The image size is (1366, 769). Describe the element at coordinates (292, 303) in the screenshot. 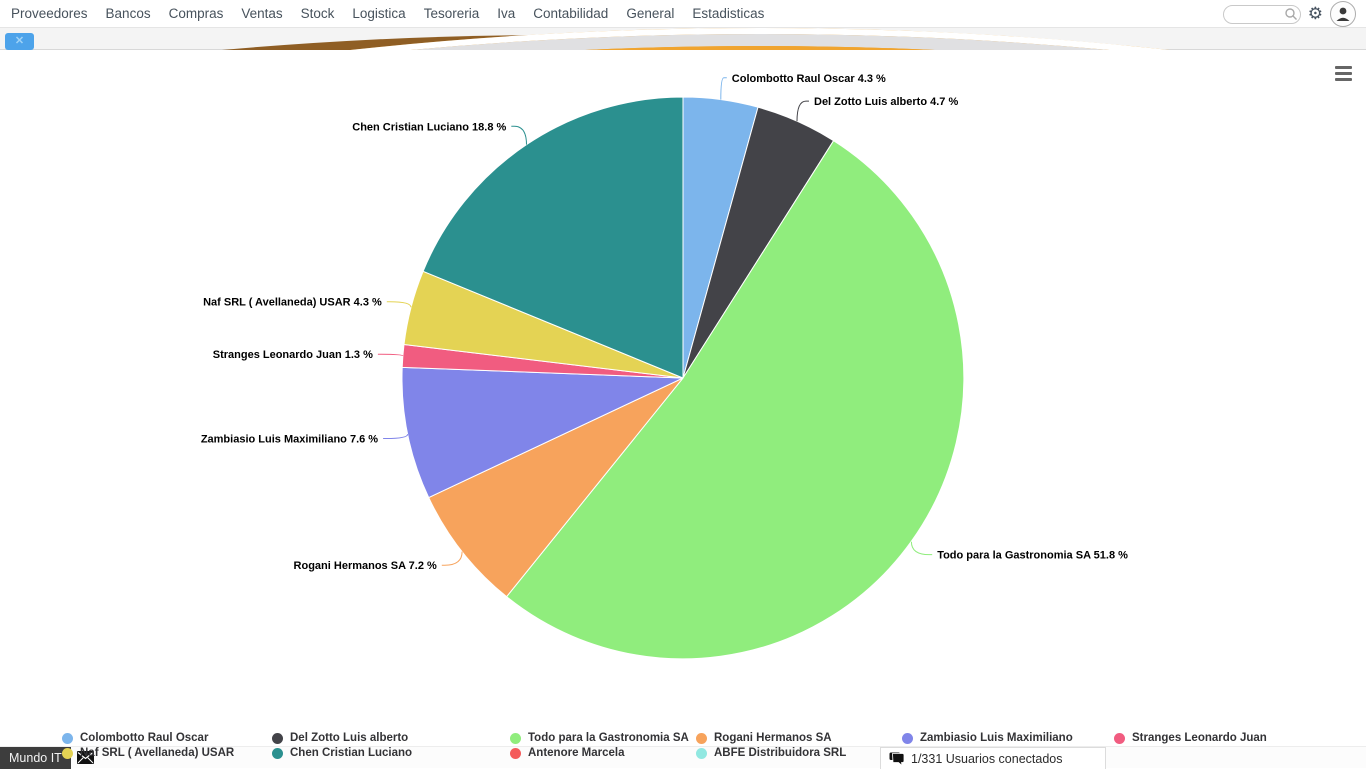

I see `pie-label: Naf SRL ( Avellaneda) USAR 4.3 %` at that location.